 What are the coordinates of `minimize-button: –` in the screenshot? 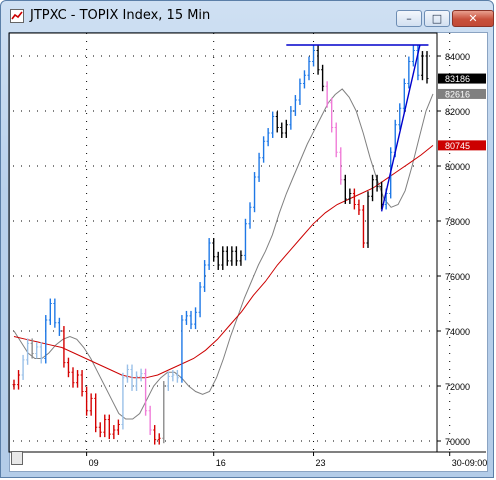 It's located at (409, 18).